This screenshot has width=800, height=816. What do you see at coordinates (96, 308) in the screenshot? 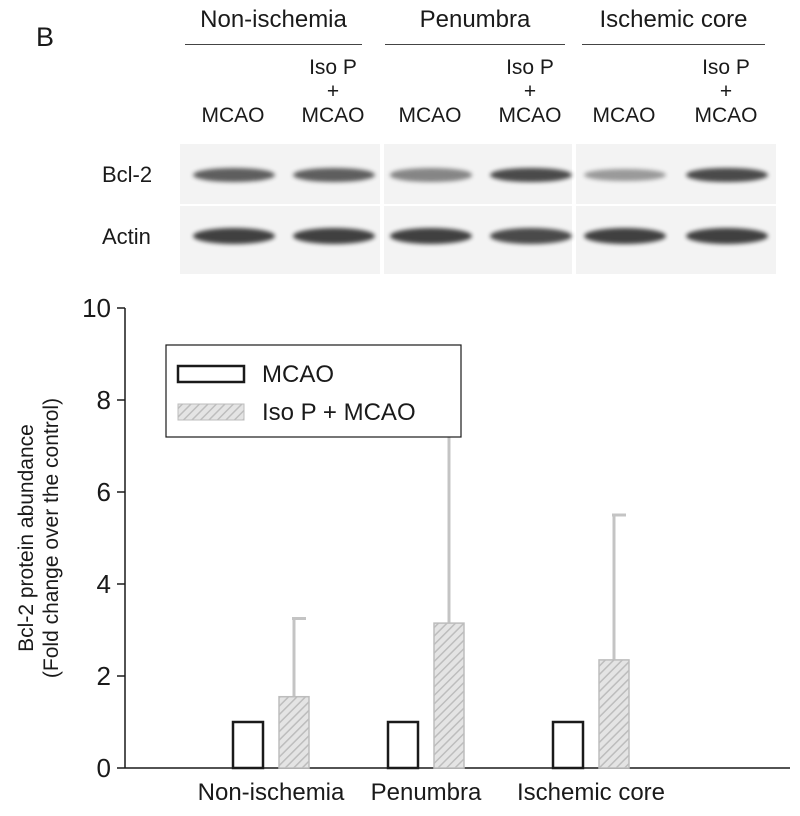
I see `y-tick-label: 10` at bounding box center [96, 308].